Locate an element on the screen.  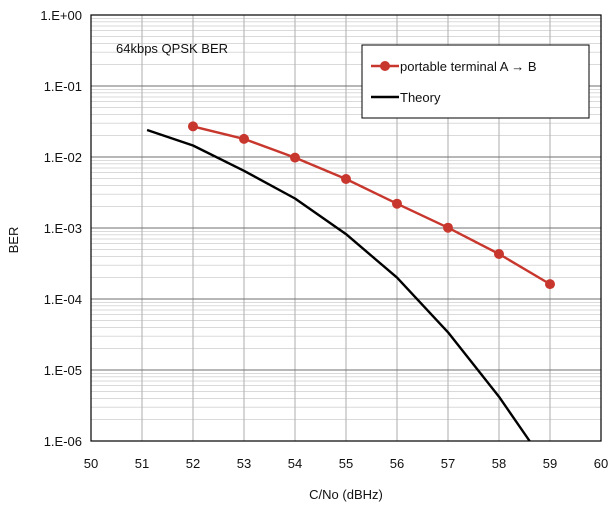
legend-marker is located at coordinates (385, 66).